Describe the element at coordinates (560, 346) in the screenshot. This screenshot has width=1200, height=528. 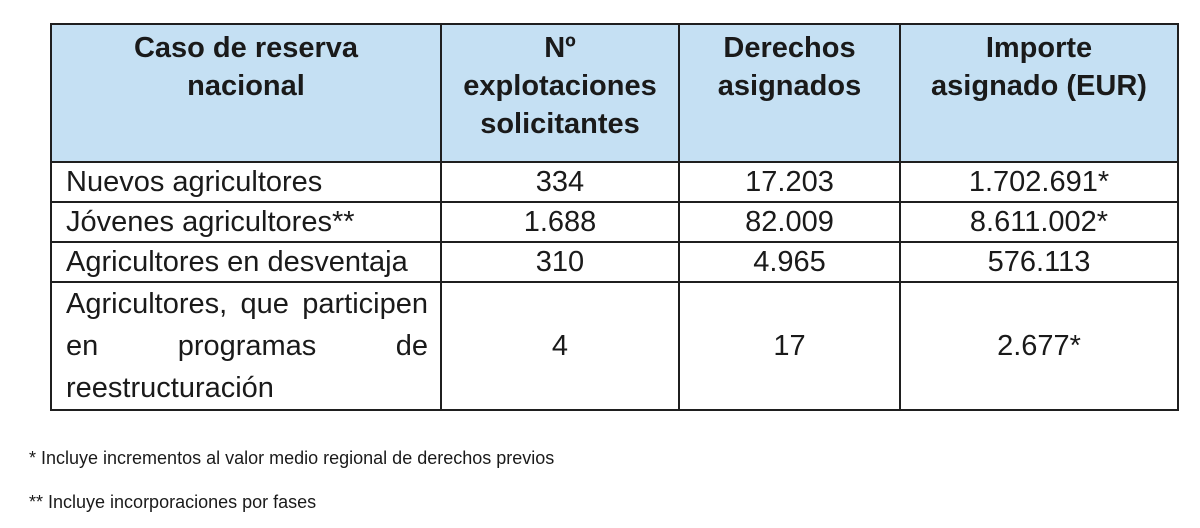
I see `cell-farms: 4` at that location.